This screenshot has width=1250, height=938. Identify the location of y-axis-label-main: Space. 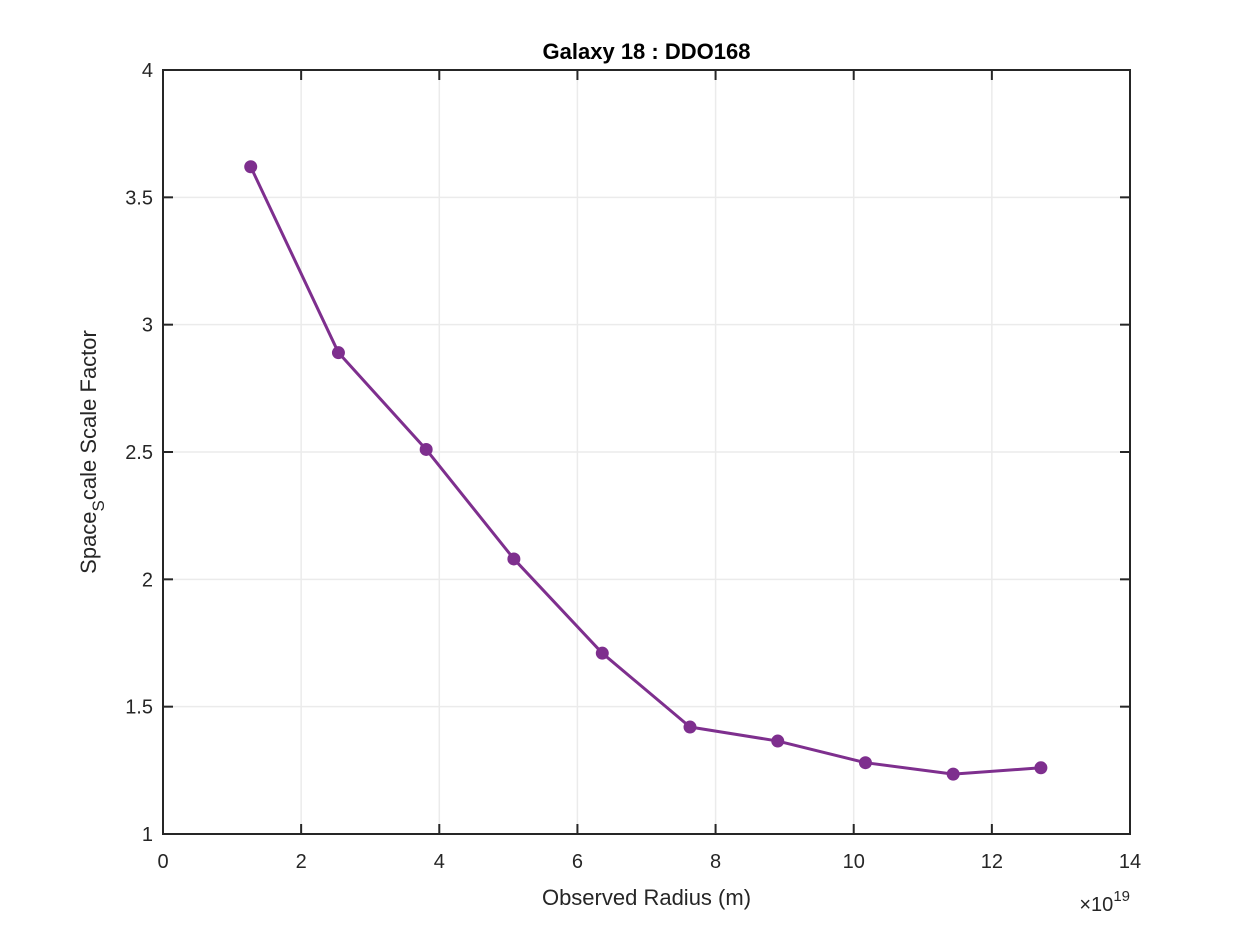
(88, 542).